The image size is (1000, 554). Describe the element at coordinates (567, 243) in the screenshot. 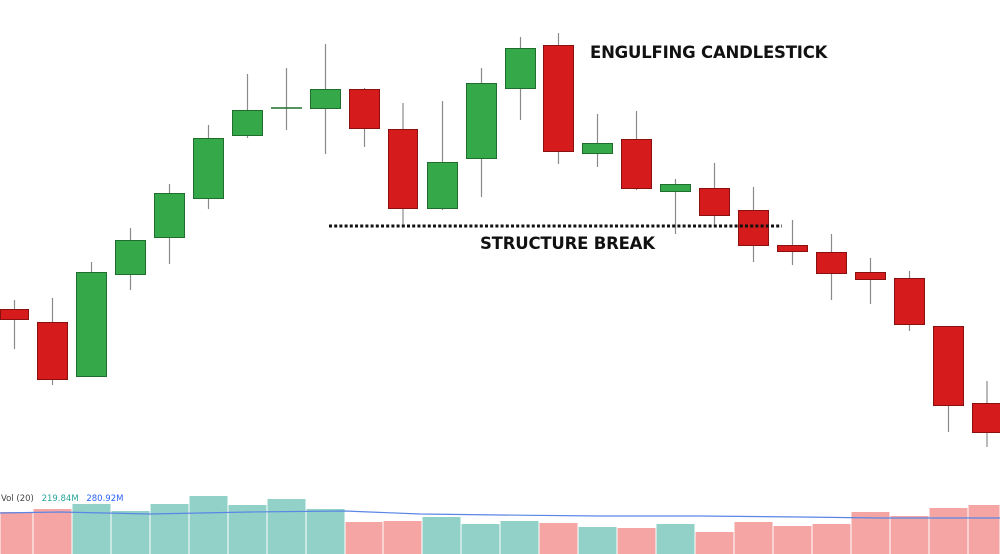

I see `structure-break-label: STRUCTURE BREAK` at that location.